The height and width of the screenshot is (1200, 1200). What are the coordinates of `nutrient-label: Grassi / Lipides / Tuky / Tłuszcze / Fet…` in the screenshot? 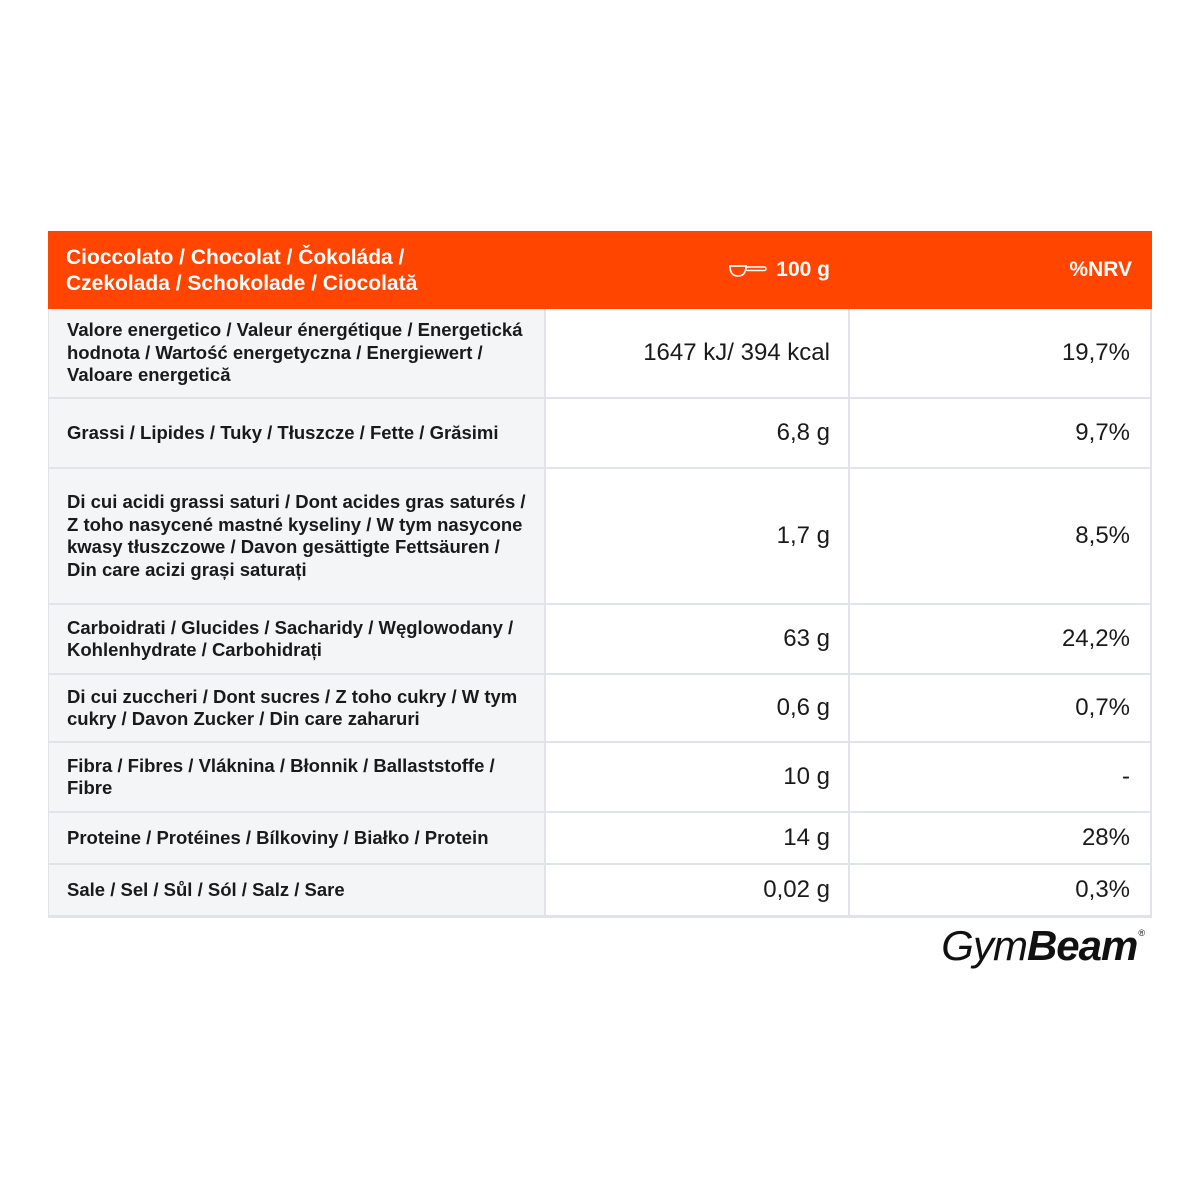 It's located at (296, 433).